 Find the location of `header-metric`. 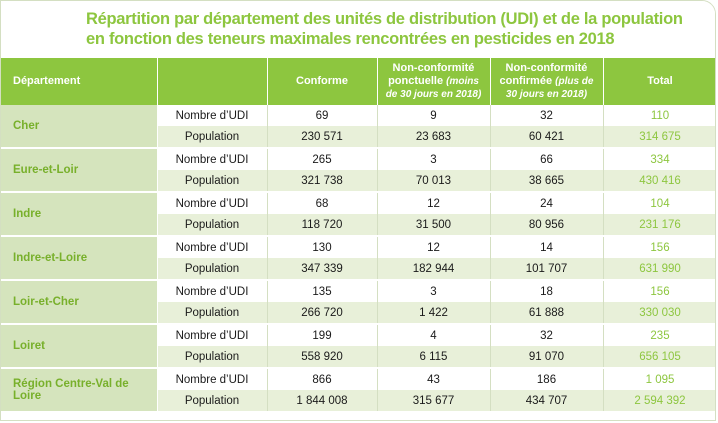

header-metric is located at coordinates (212, 81).